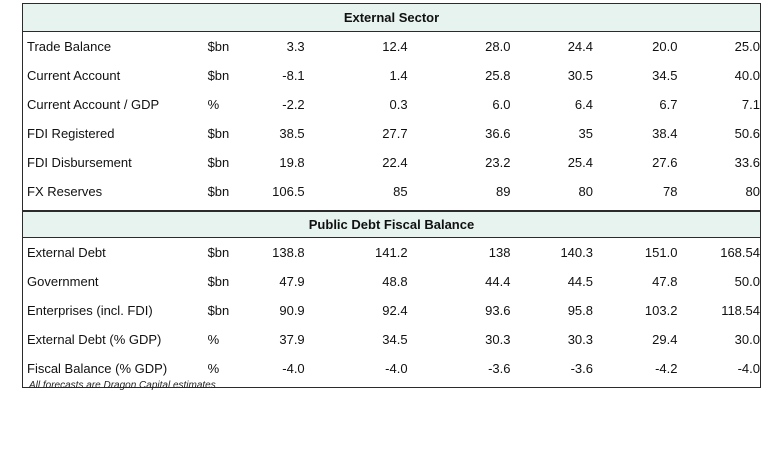 The image size is (782, 455). I want to click on row-label: Government, so click(63, 281).